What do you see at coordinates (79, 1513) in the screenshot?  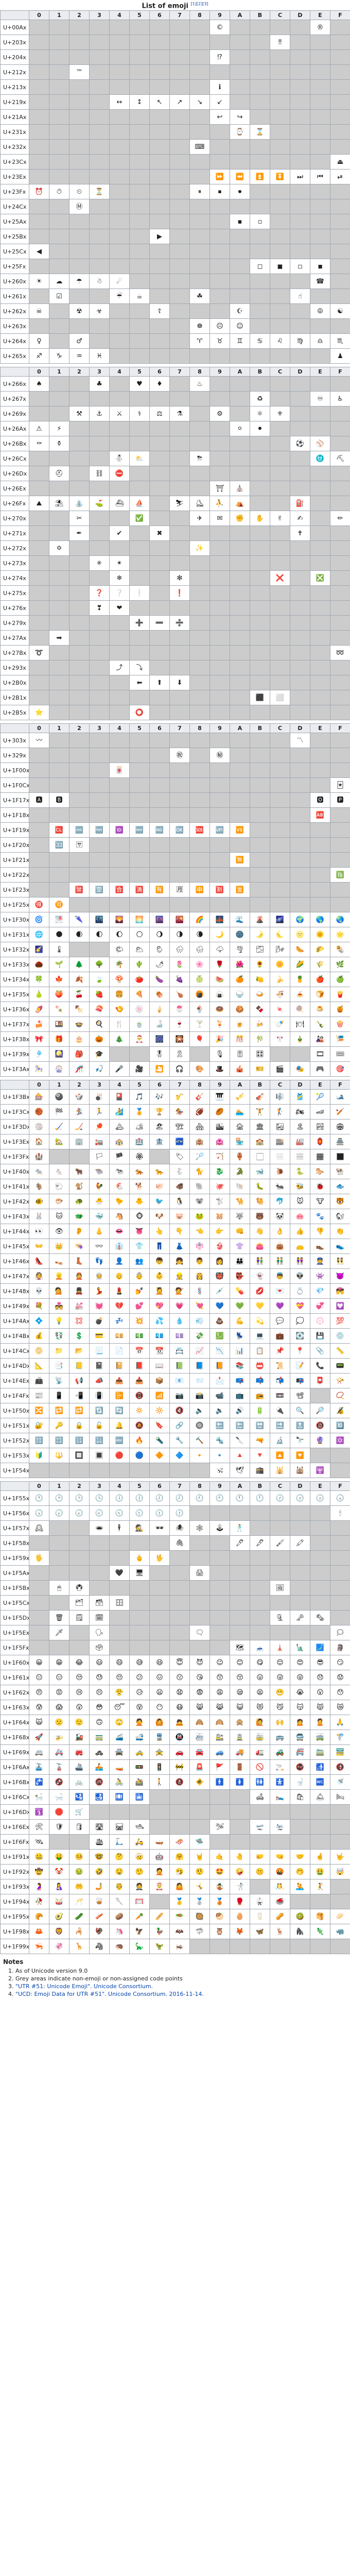 I see `emoji-cell: 🕢` at bounding box center [79, 1513].